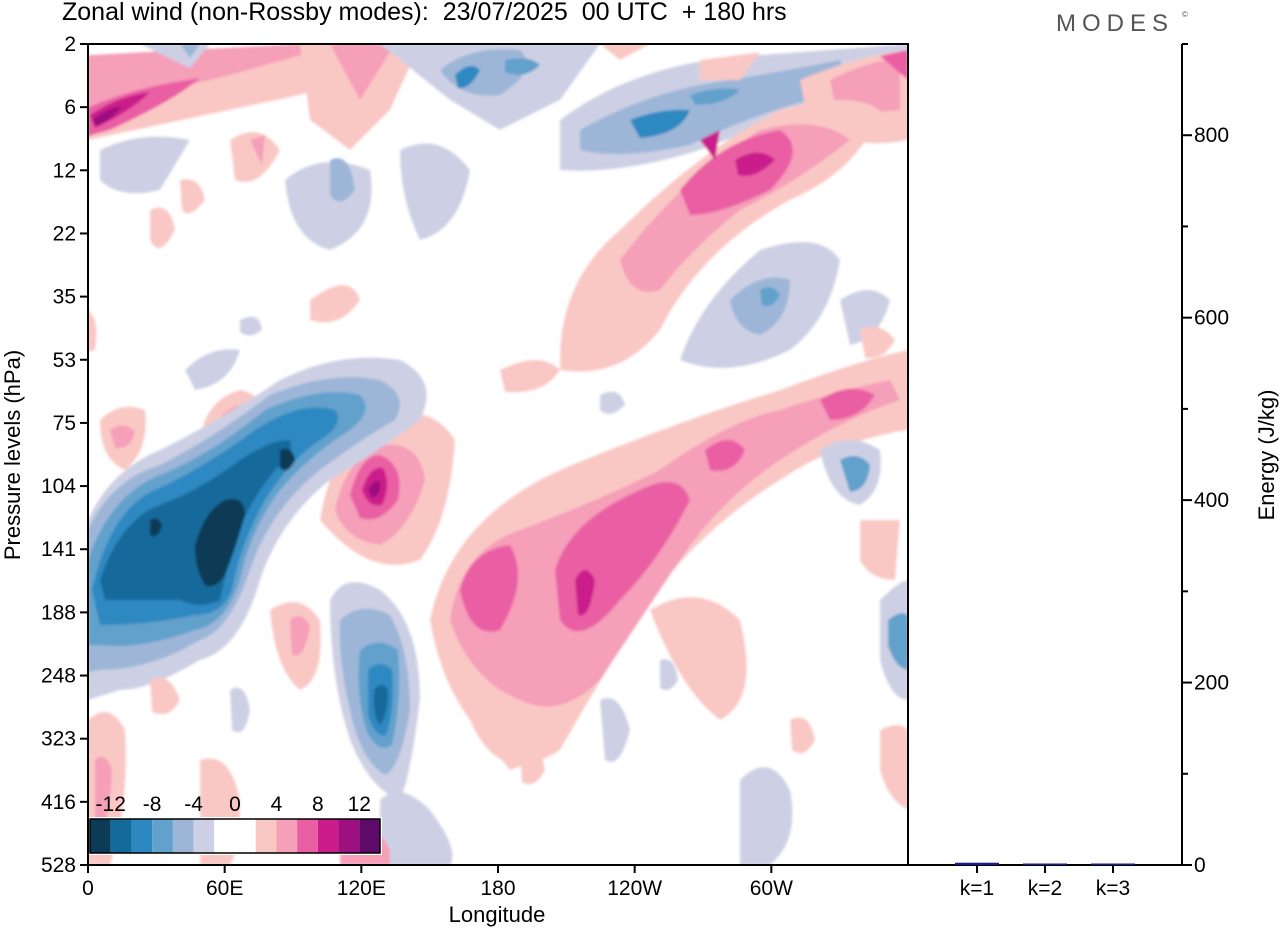 The image size is (1280, 930). What do you see at coordinates (152, 804) in the screenshot?
I see `colorbar-label: -8` at bounding box center [152, 804].